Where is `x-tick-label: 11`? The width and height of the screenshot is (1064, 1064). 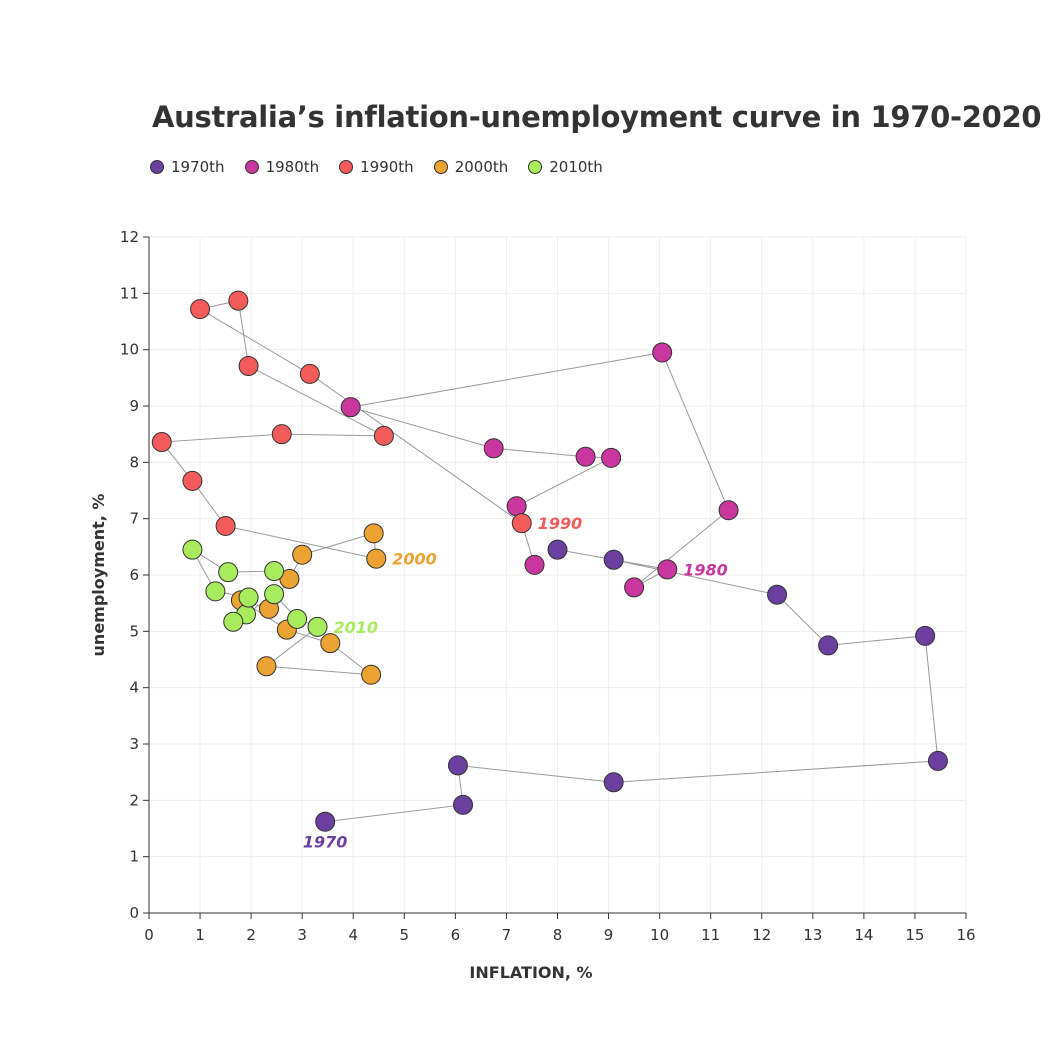 x-tick-label: 11 is located at coordinates (710, 935).